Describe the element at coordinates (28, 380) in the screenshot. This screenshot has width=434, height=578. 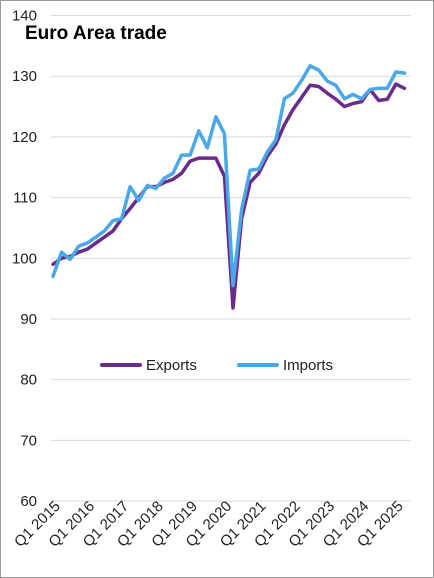
I see `y-tick-label: 80` at that location.